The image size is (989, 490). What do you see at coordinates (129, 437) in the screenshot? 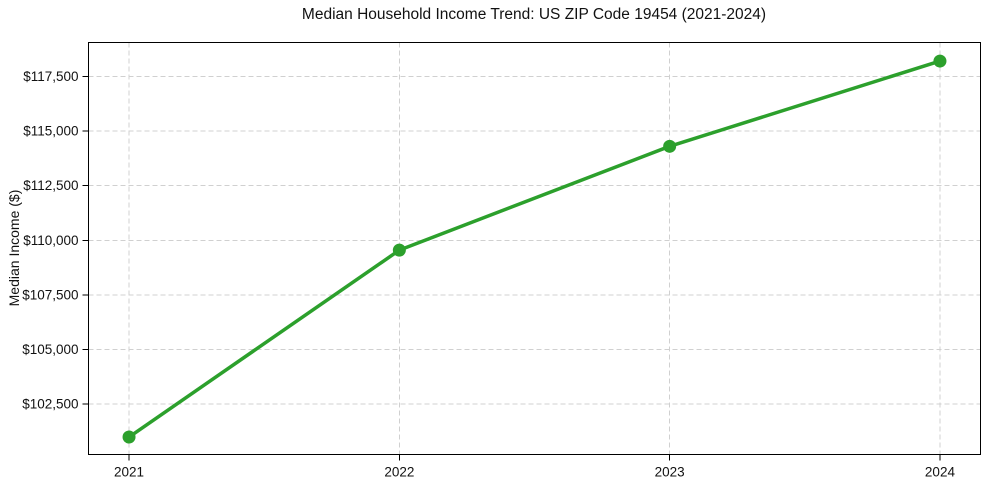
I see `data-point-2021` at bounding box center [129, 437].